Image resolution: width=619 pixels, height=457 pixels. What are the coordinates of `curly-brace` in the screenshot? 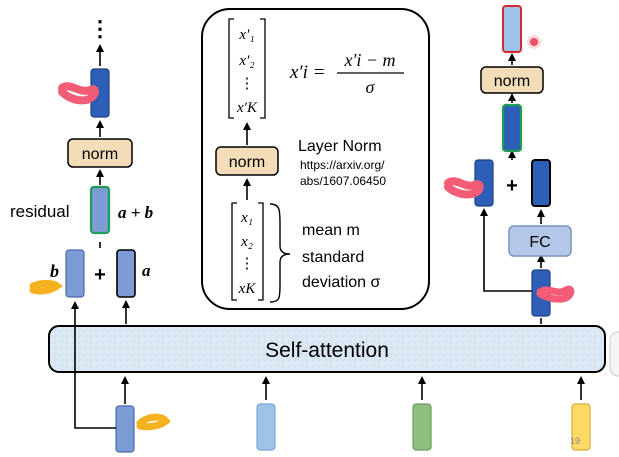 It's located at (280, 253).